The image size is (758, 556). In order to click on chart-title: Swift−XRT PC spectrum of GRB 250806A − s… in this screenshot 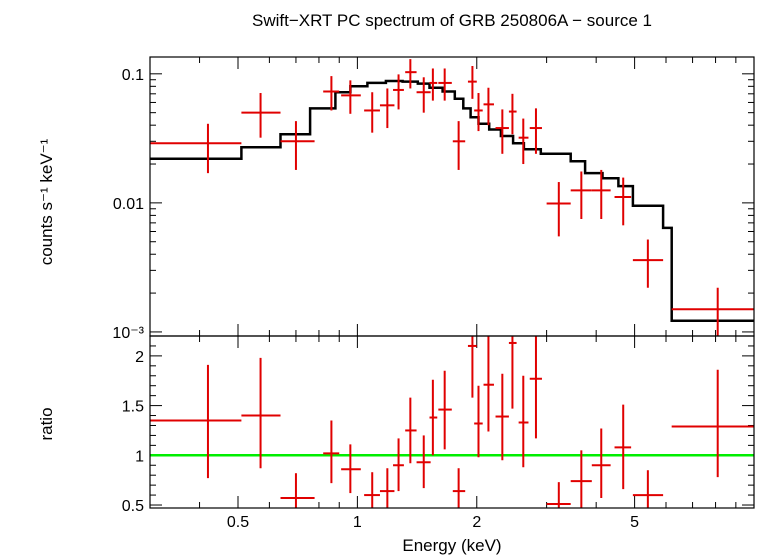, I will do `click(452, 20)`.